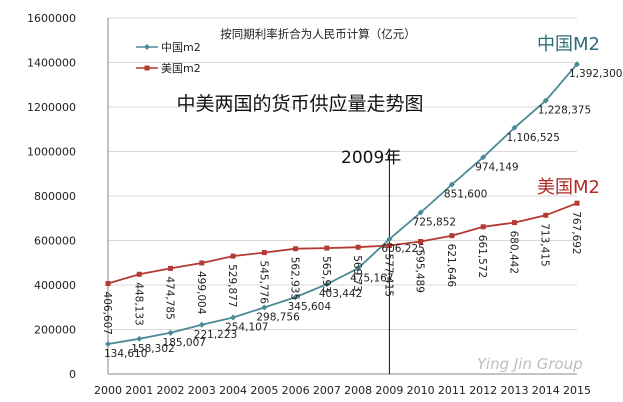 This screenshot has height=402, width=623. What do you see at coordinates (402, 249) in the screenshot?
I see `data-label-china: 606,225` at bounding box center [402, 249].